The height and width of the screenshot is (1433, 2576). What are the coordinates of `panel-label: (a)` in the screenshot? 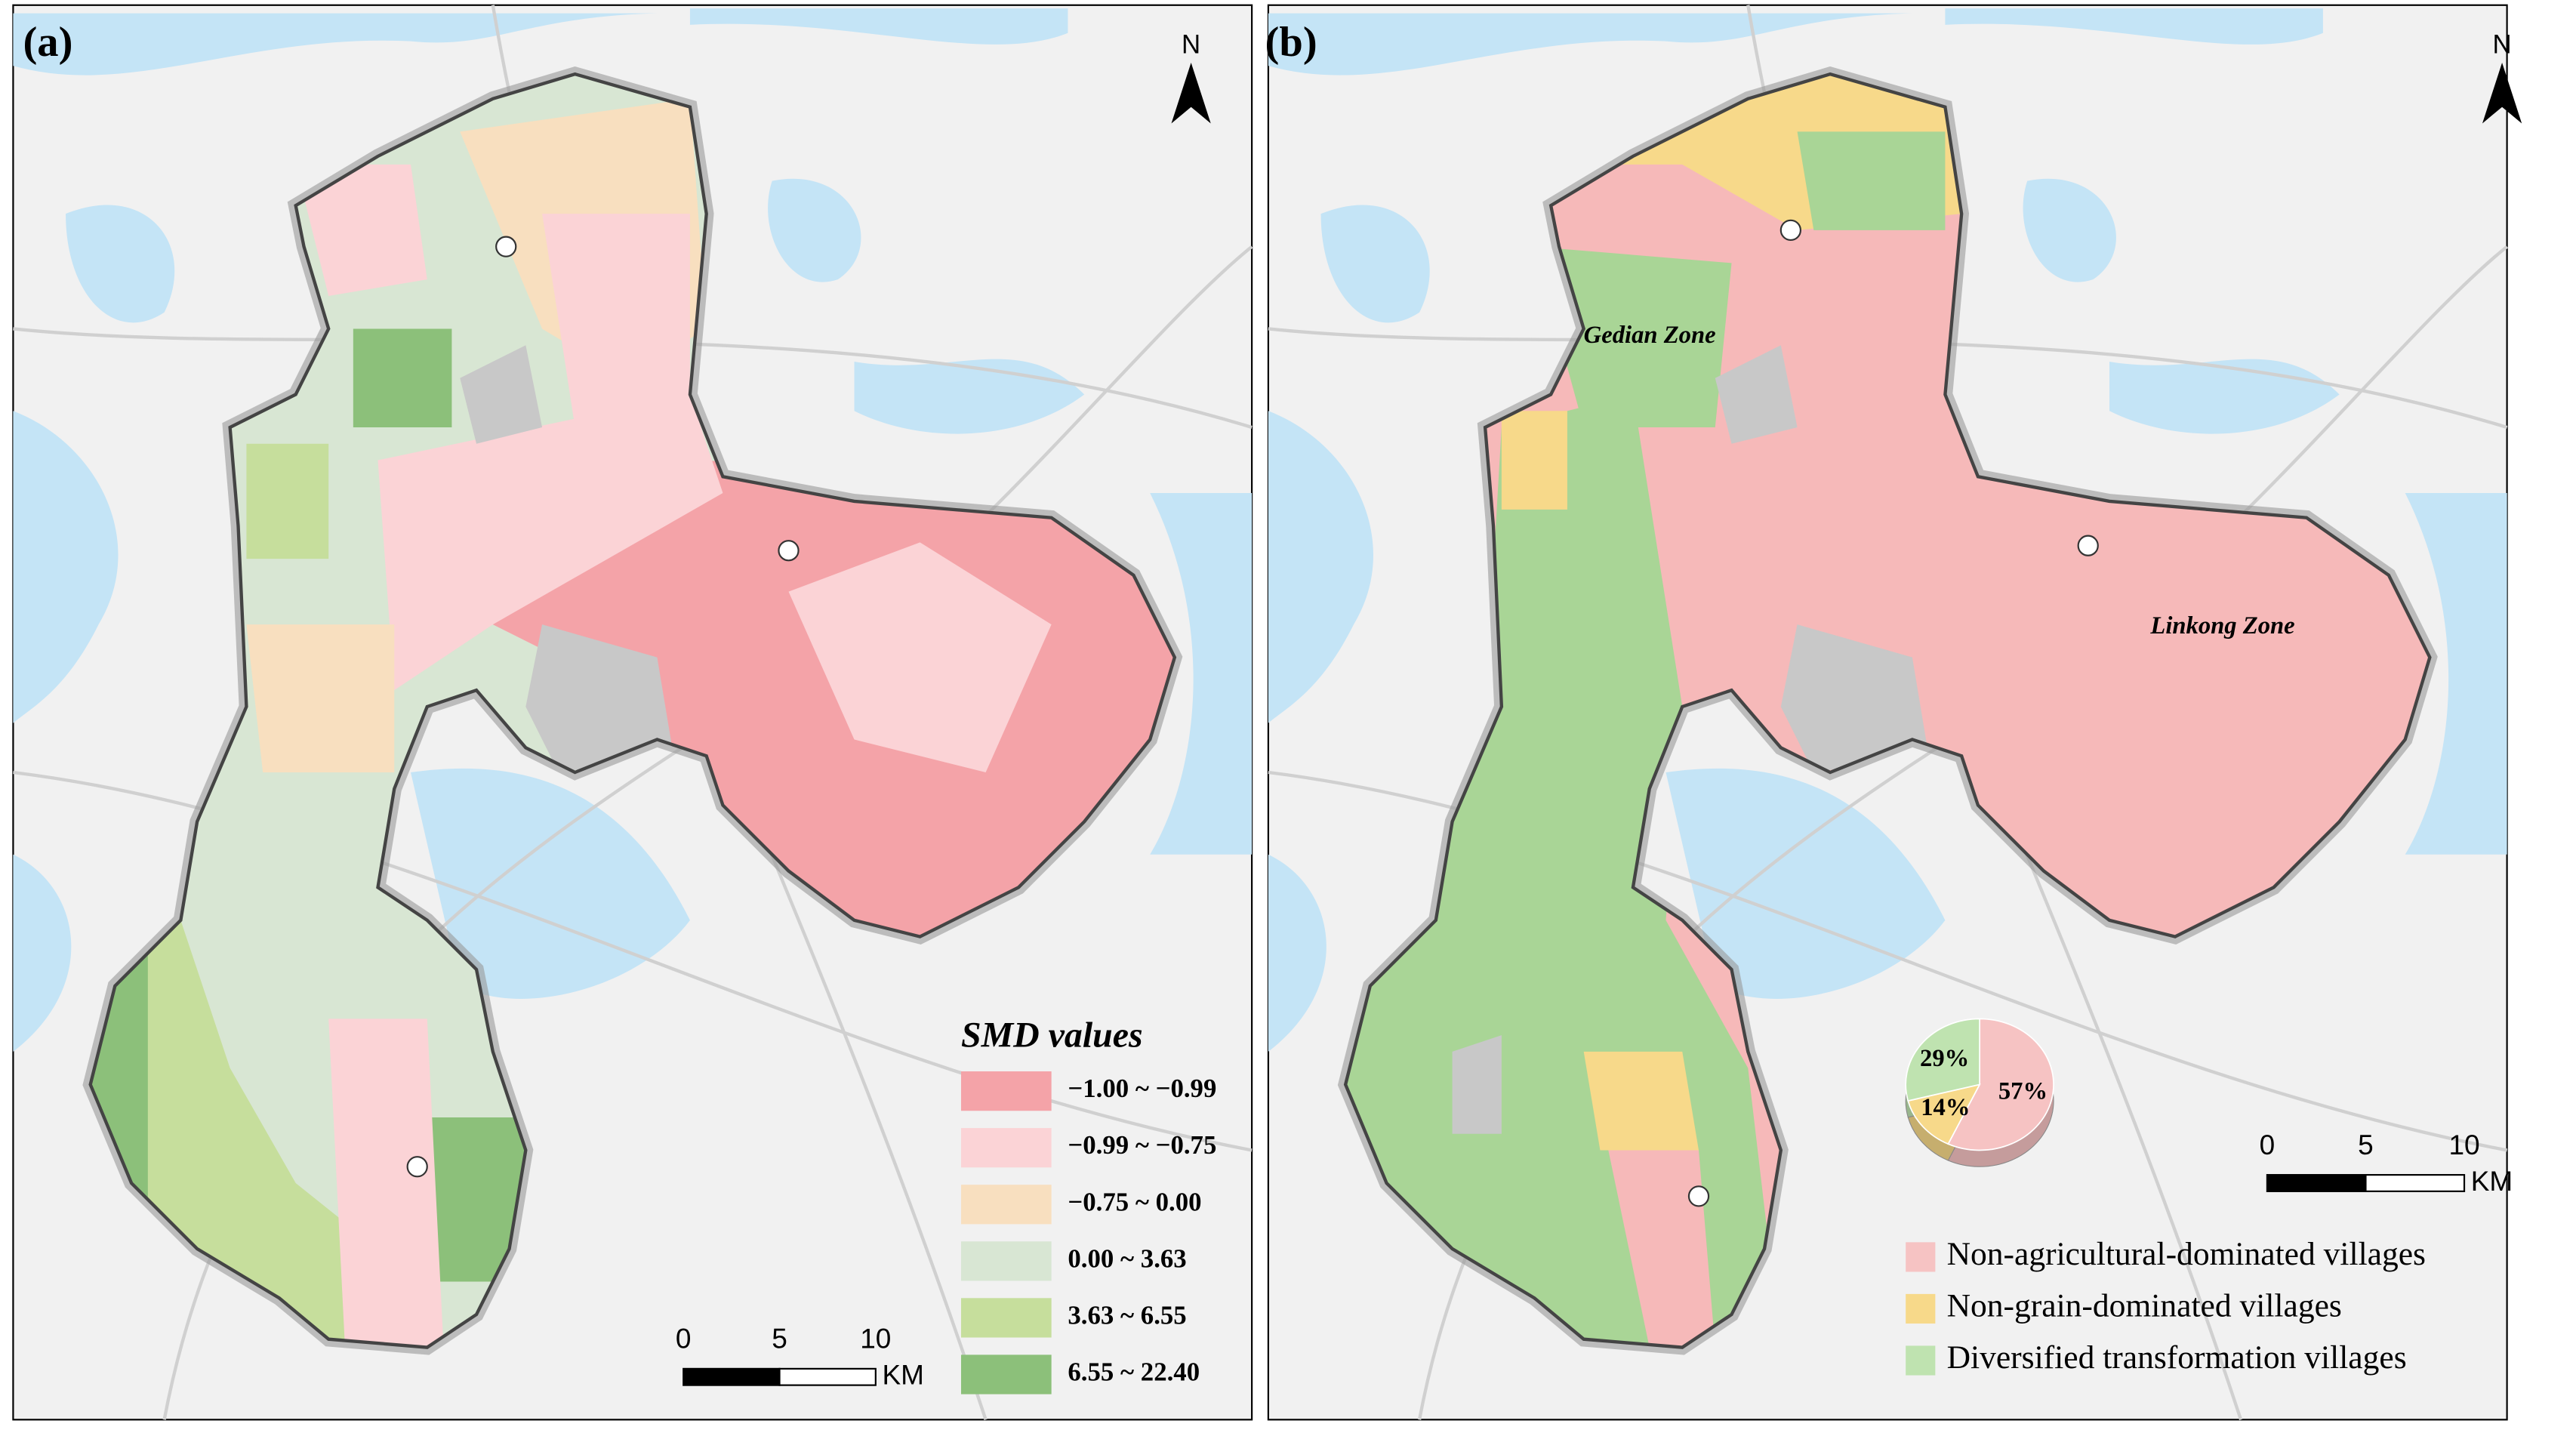 It's located at (47, 42).